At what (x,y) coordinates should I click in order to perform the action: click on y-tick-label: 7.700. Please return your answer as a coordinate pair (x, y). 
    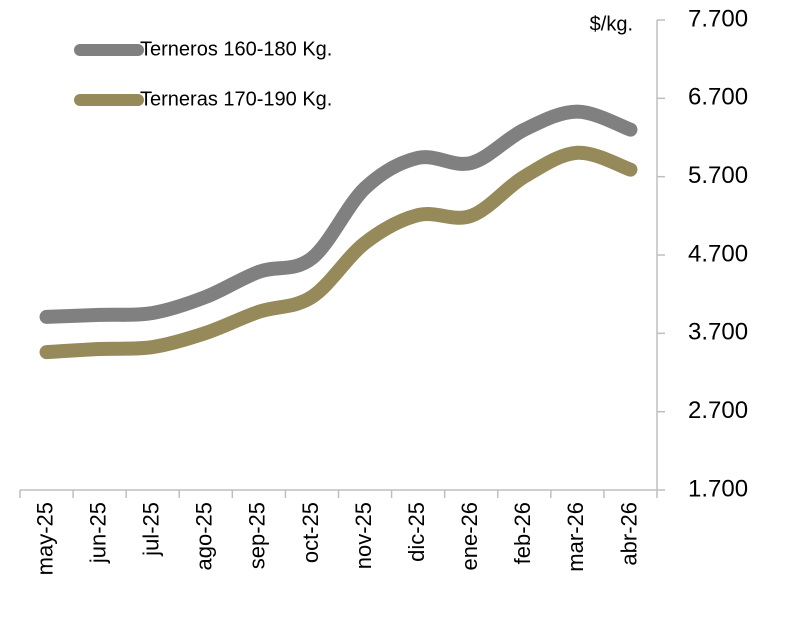
    Looking at the image, I should click on (718, 18).